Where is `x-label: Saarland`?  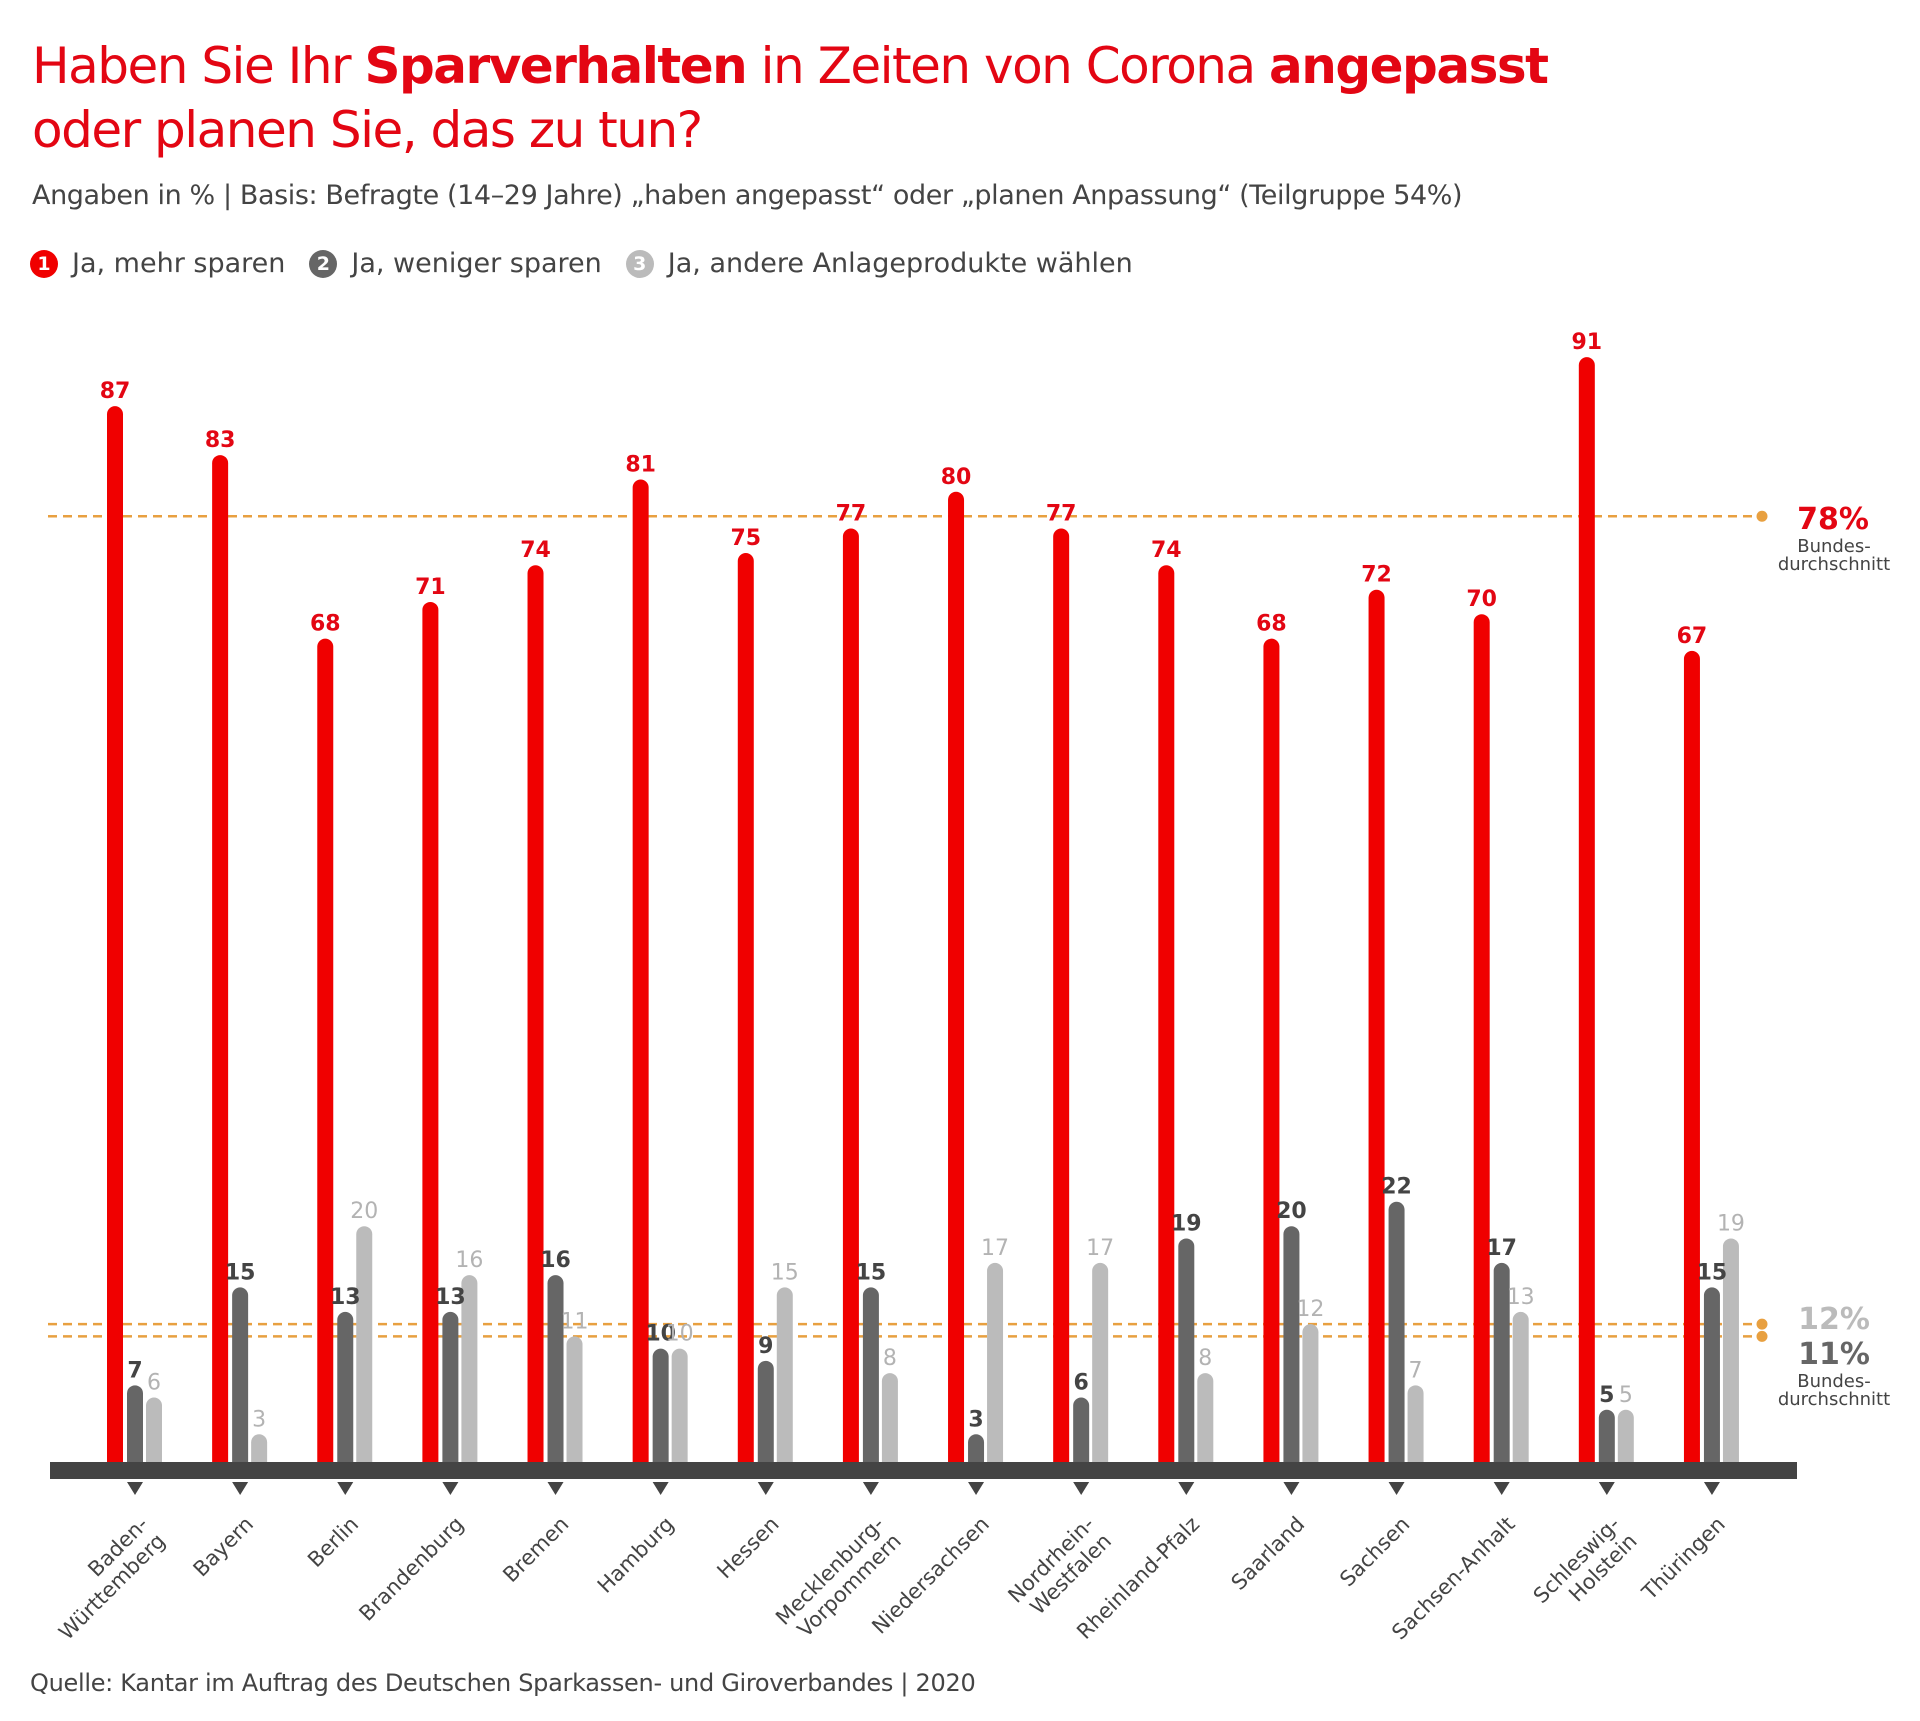 x-label: Saarland is located at coordinates (1268, 1553).